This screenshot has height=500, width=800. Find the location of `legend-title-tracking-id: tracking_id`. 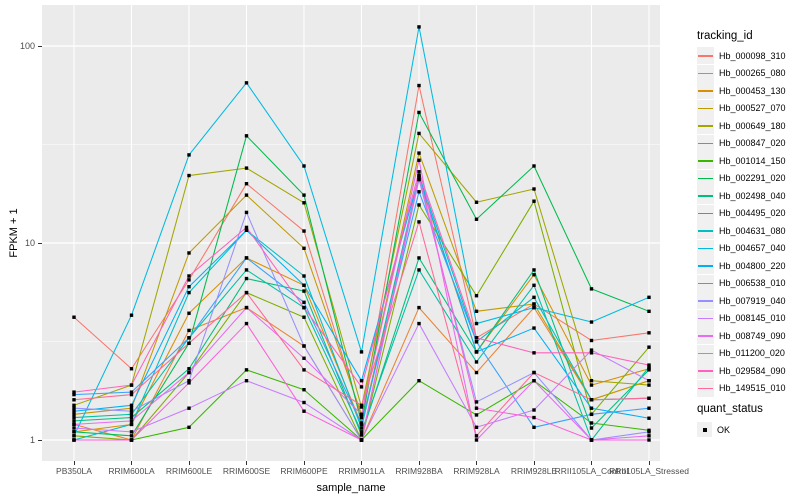

legend-title-tracking-id: tracking_id is located at coordinates (725, 36).